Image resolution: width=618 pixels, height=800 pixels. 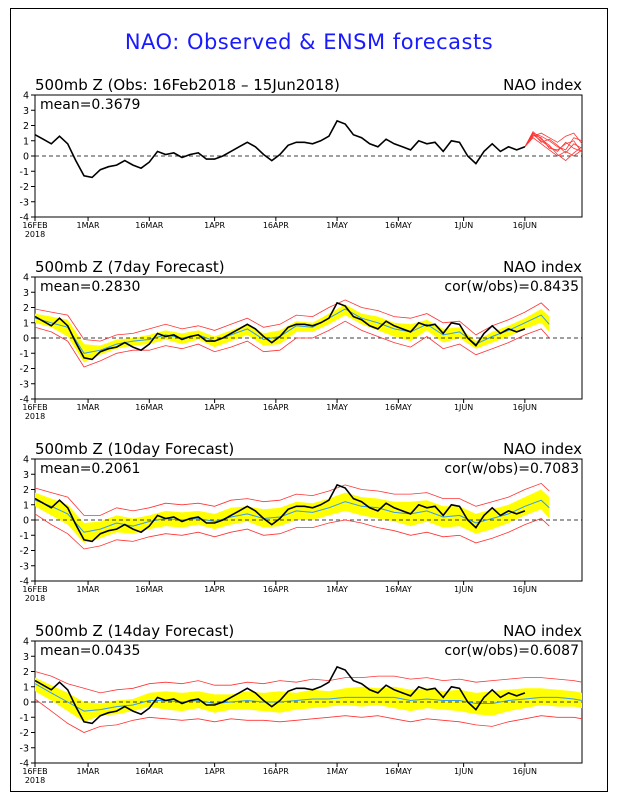 I want to click on correlation-label: cor(w/obs)=0.7083, so click(x=511, y=469).